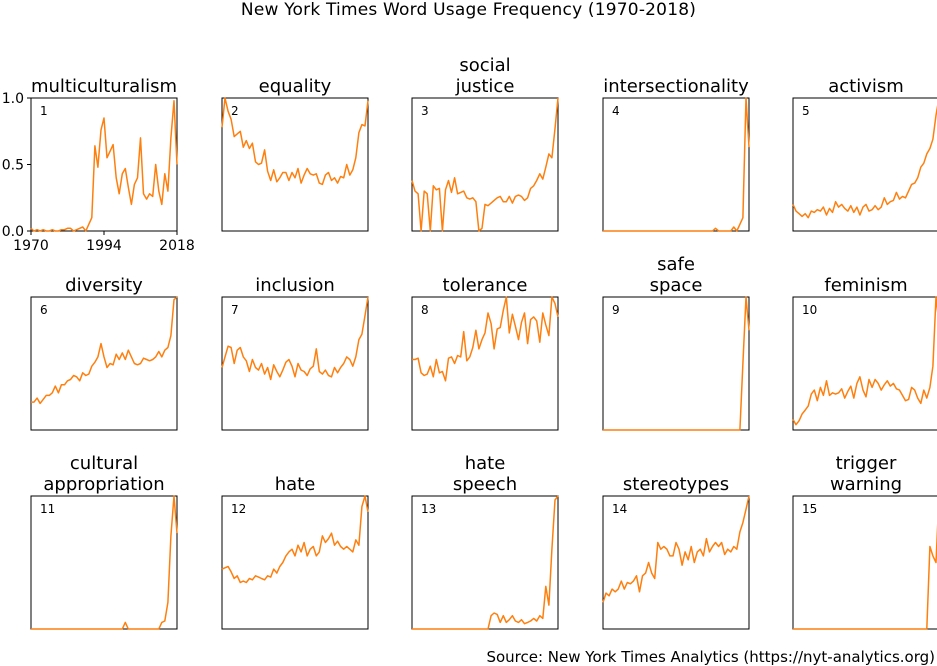 The height and width of the screenshot is (666, 937). I want to click on panel-index-6: 6, so click(44, 310).